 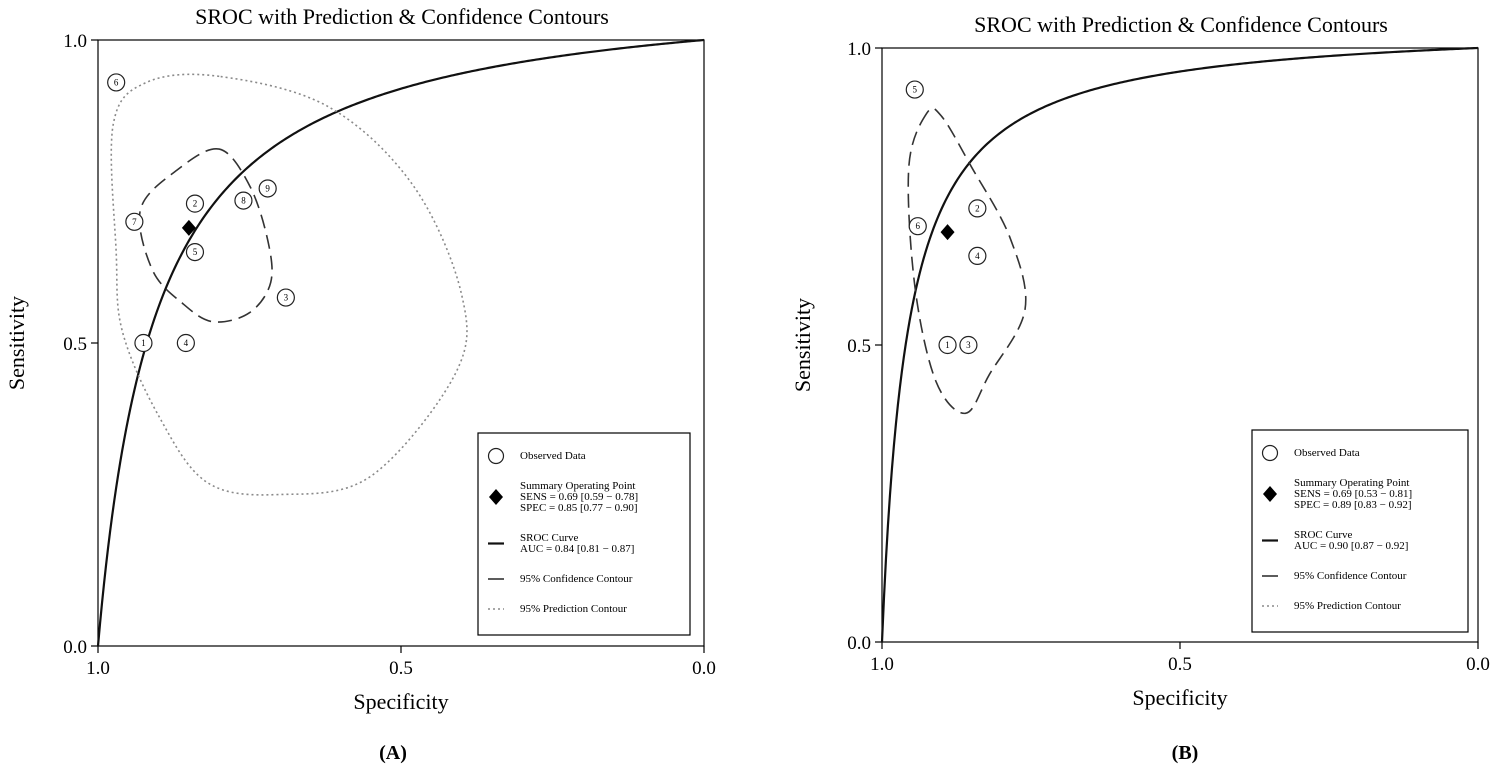 I want to click on legend-text: SENS = 0.69 [0.53 − 0.81], so click(x=1353, y=494).